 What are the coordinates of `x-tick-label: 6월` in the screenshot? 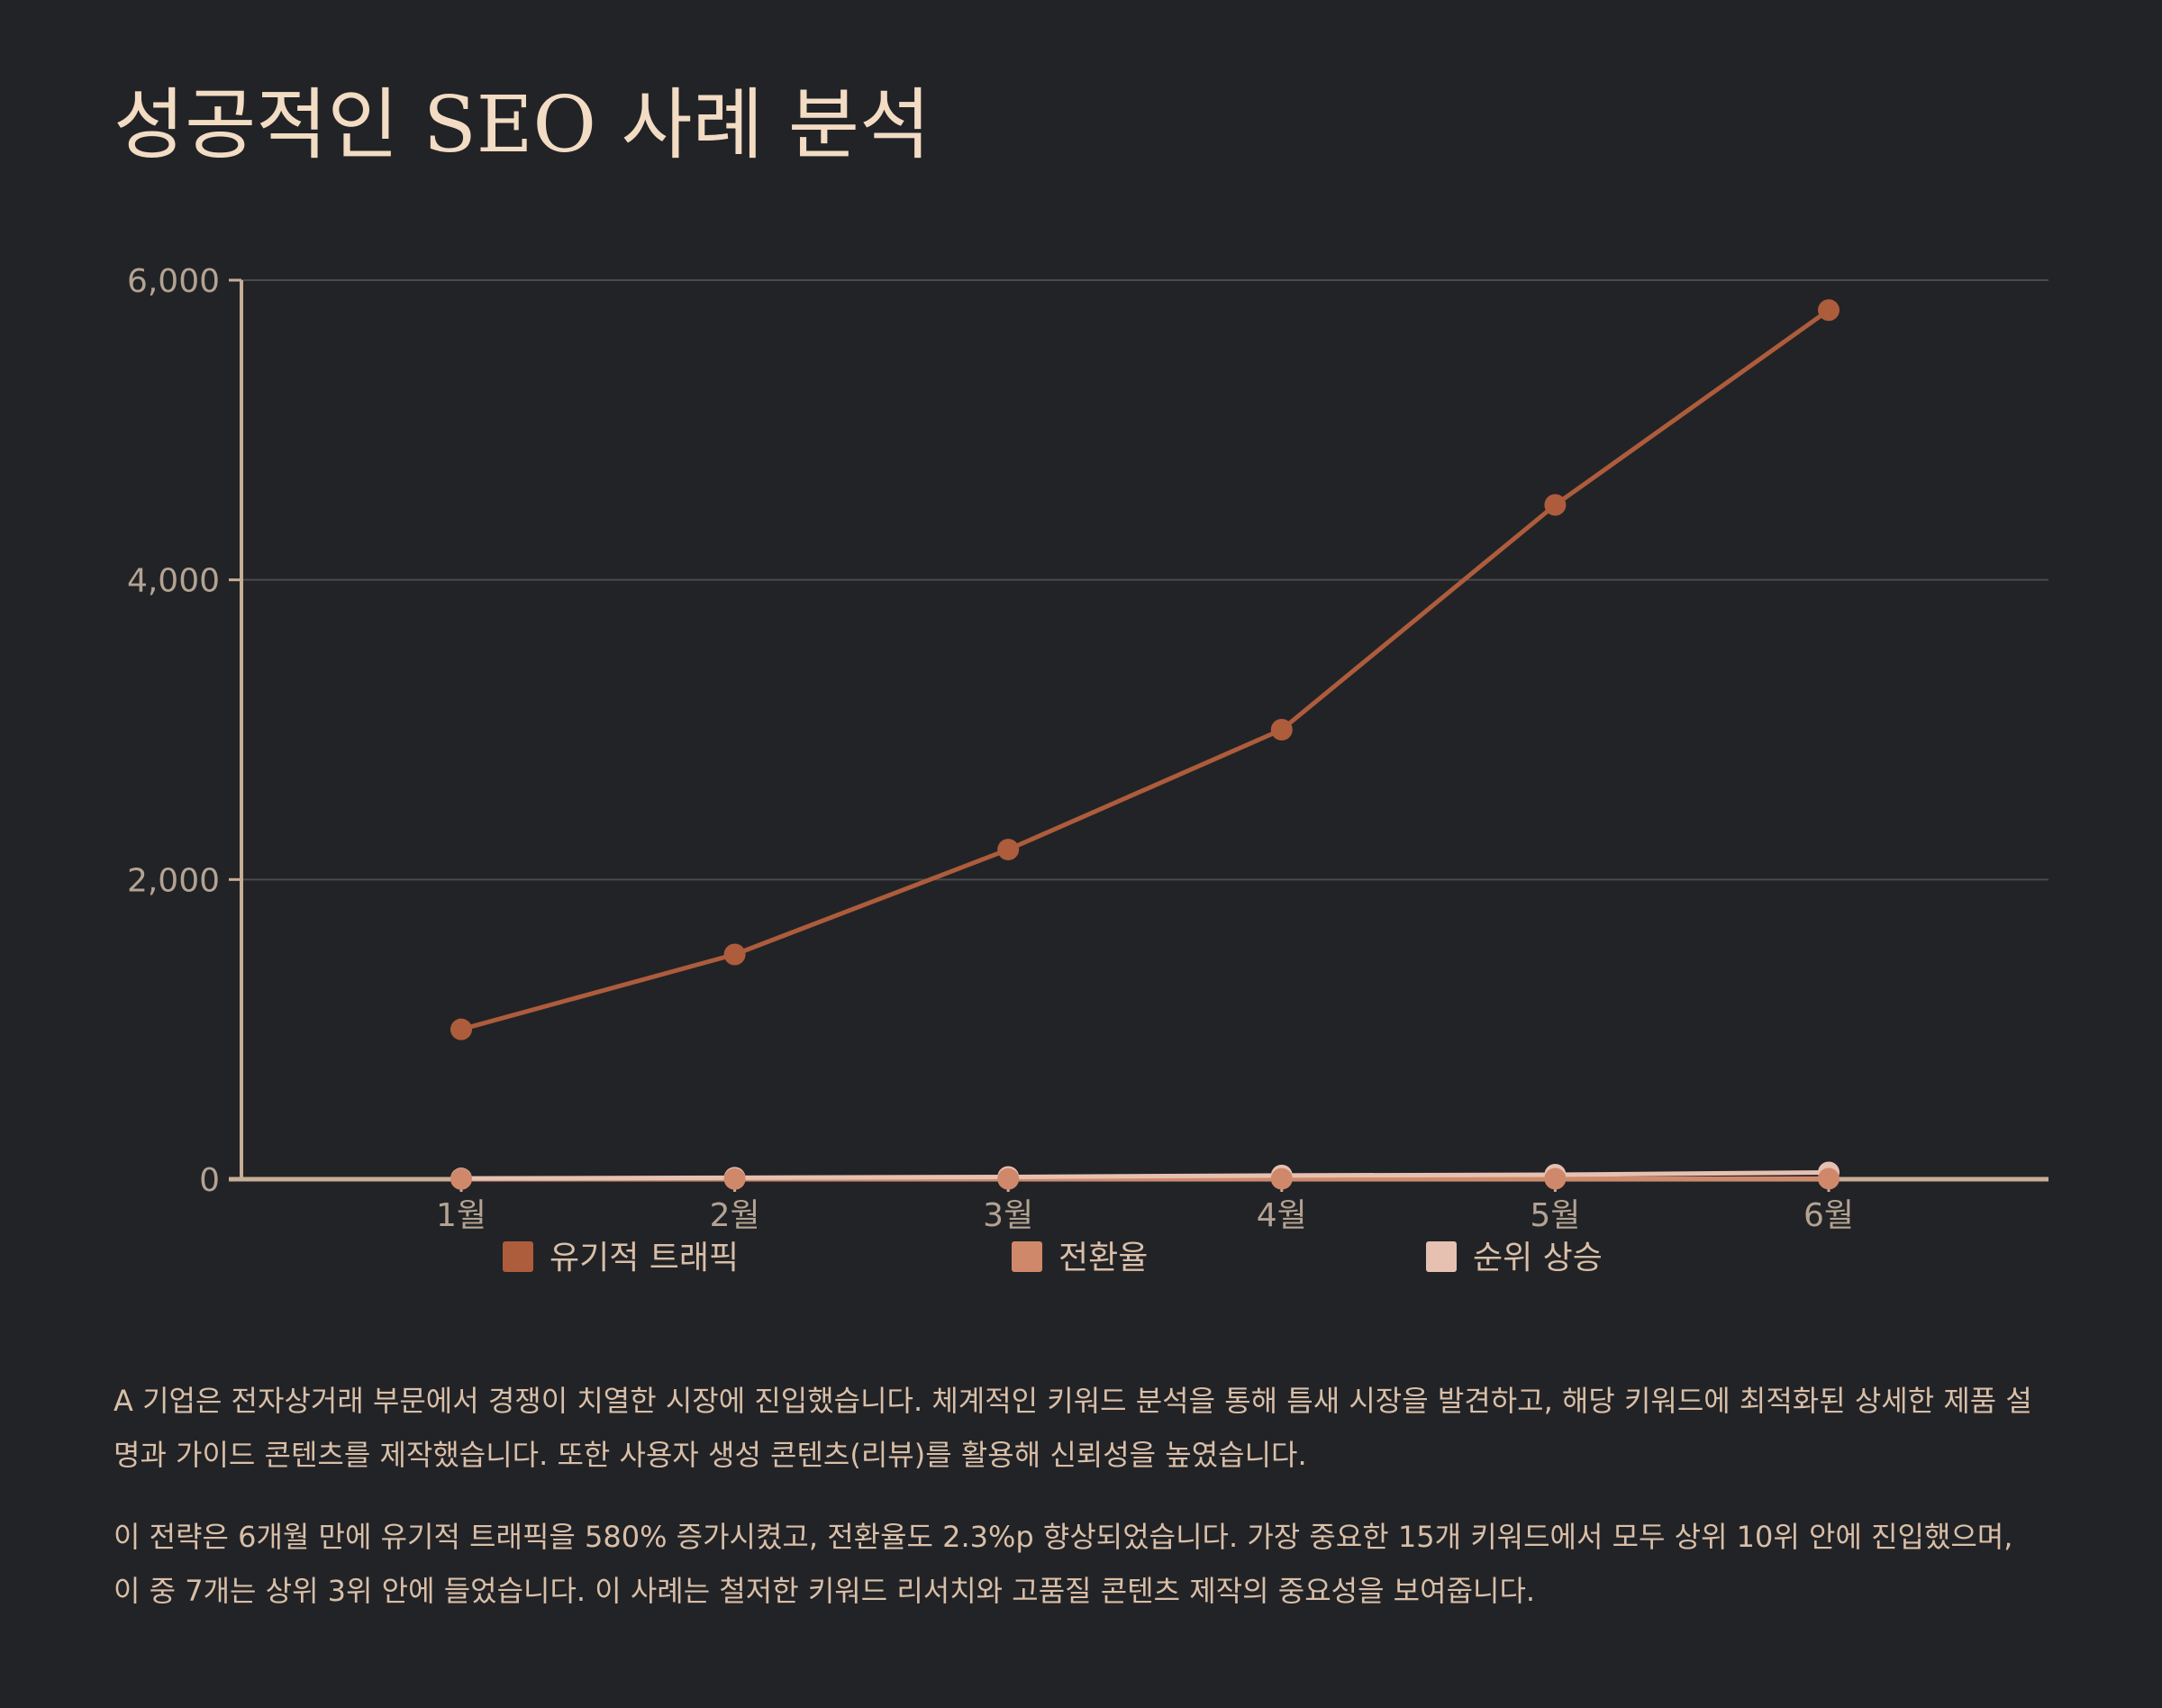 It's located at (1828, 1215).